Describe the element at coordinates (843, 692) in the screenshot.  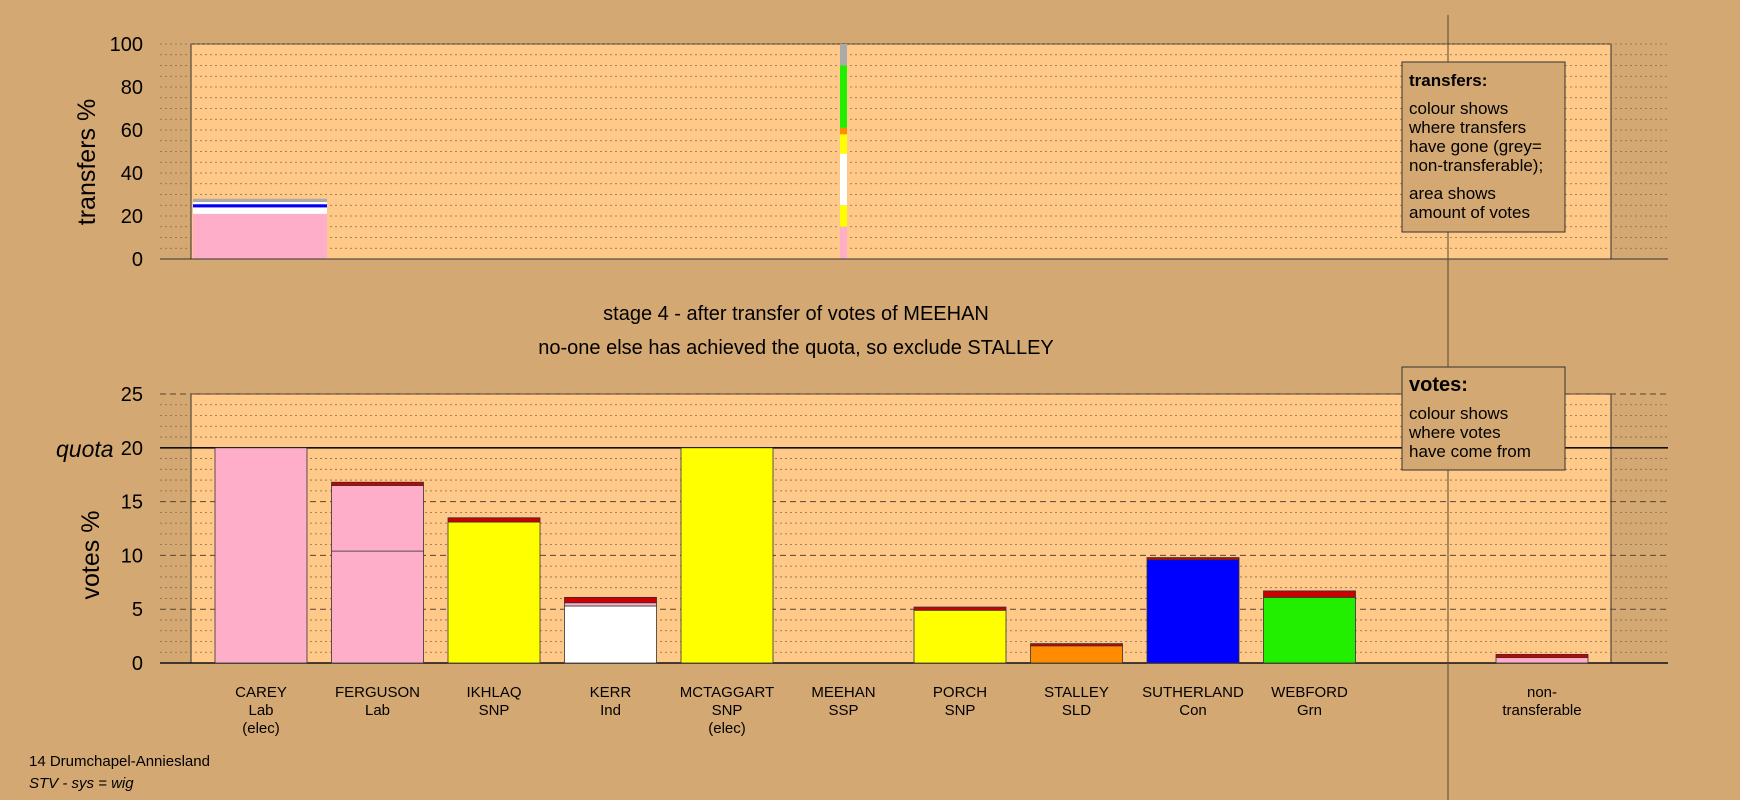
I see `candidate-label: MEEHAN` at that location.